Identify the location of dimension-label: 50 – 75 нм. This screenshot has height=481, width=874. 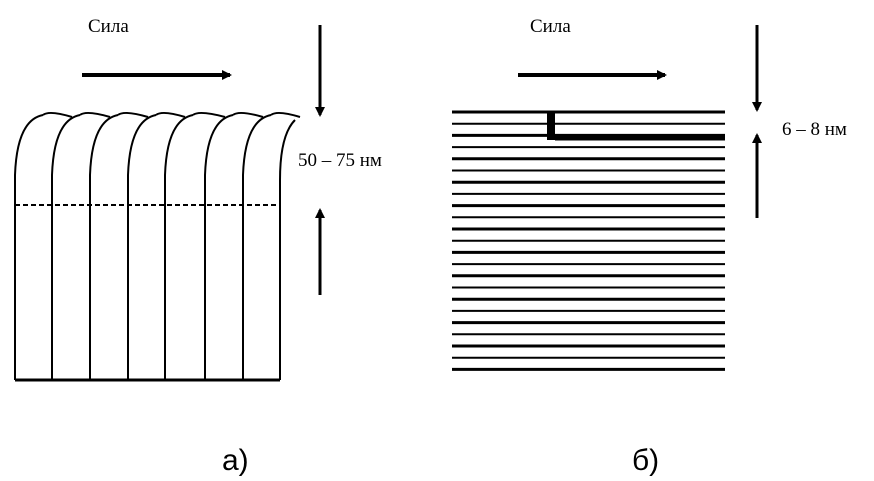
(340, 160).